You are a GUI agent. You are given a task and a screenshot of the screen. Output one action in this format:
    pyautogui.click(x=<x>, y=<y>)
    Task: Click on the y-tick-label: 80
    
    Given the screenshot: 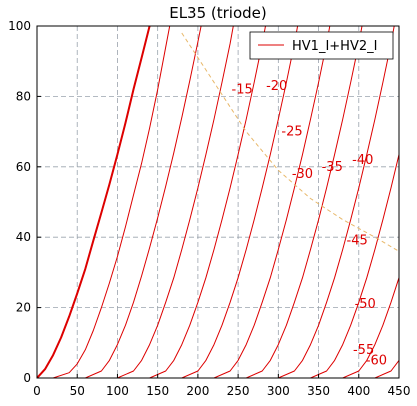 What is the action you would take?
    pyautogui.click(x=23, y=96)
    